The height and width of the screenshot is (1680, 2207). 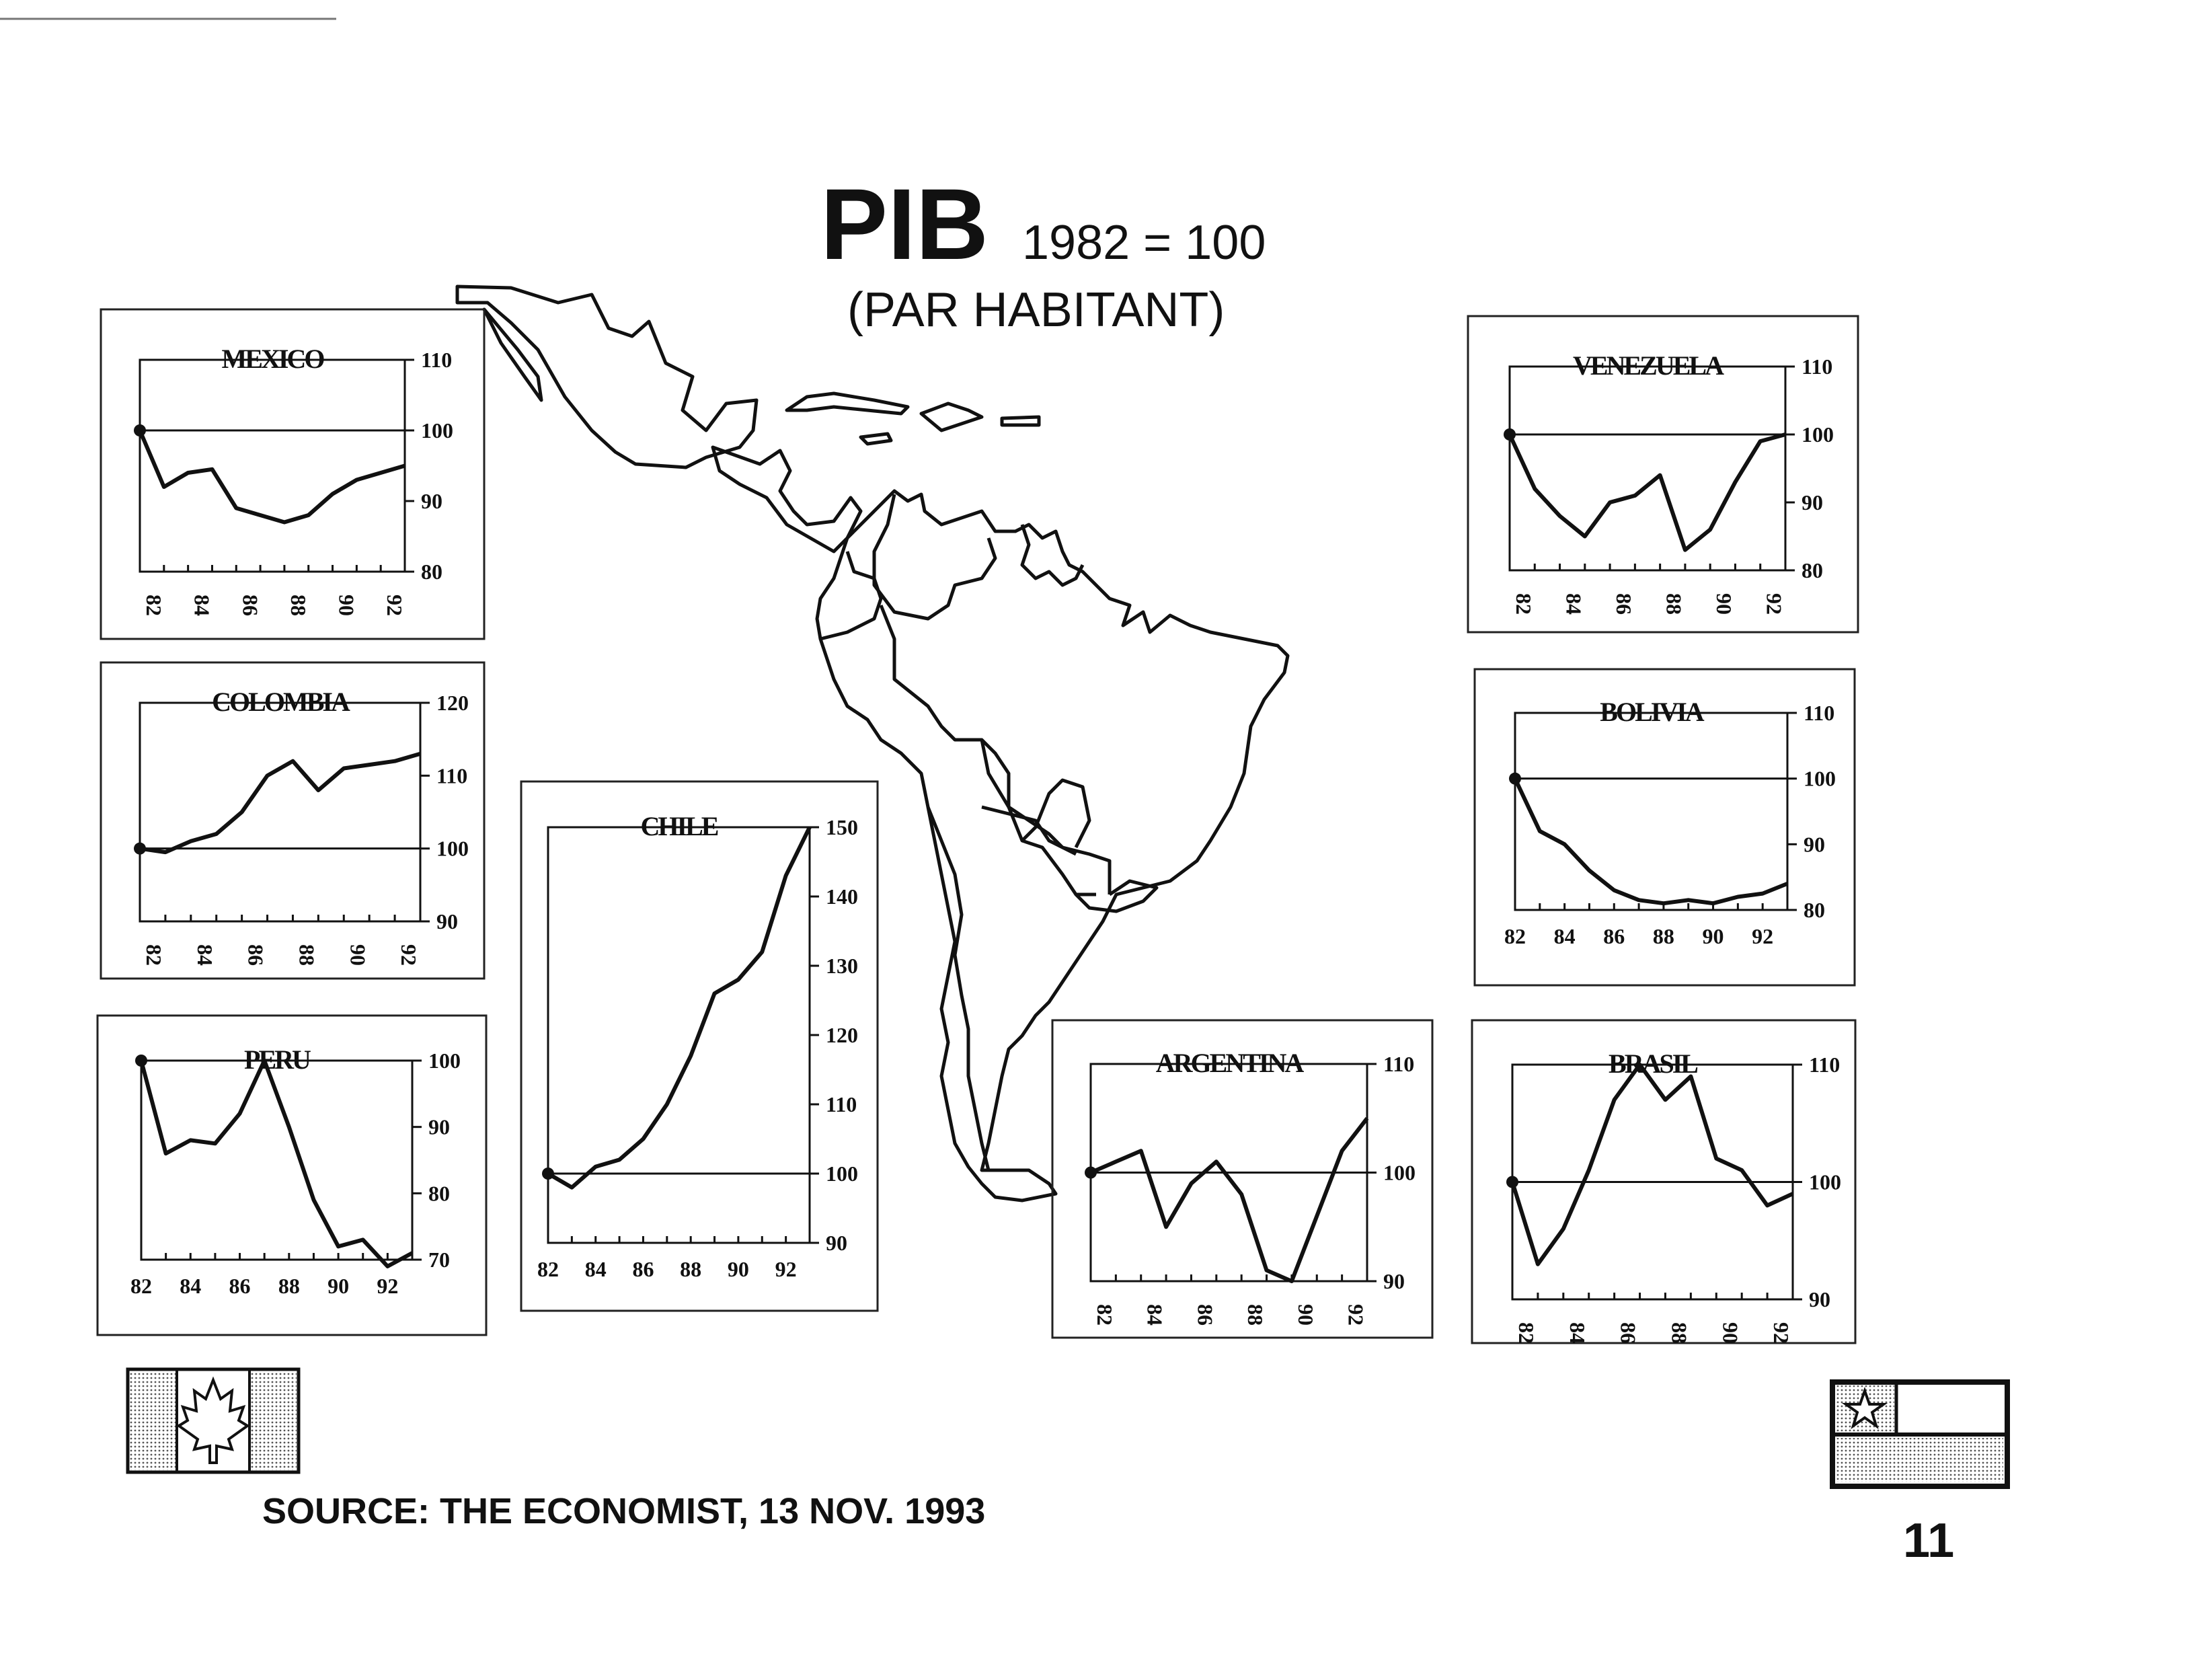 What do you see at coordinates (1864, 1407) in the screenshot?
I see `star-icon` at bounding box center [1864, 1407].